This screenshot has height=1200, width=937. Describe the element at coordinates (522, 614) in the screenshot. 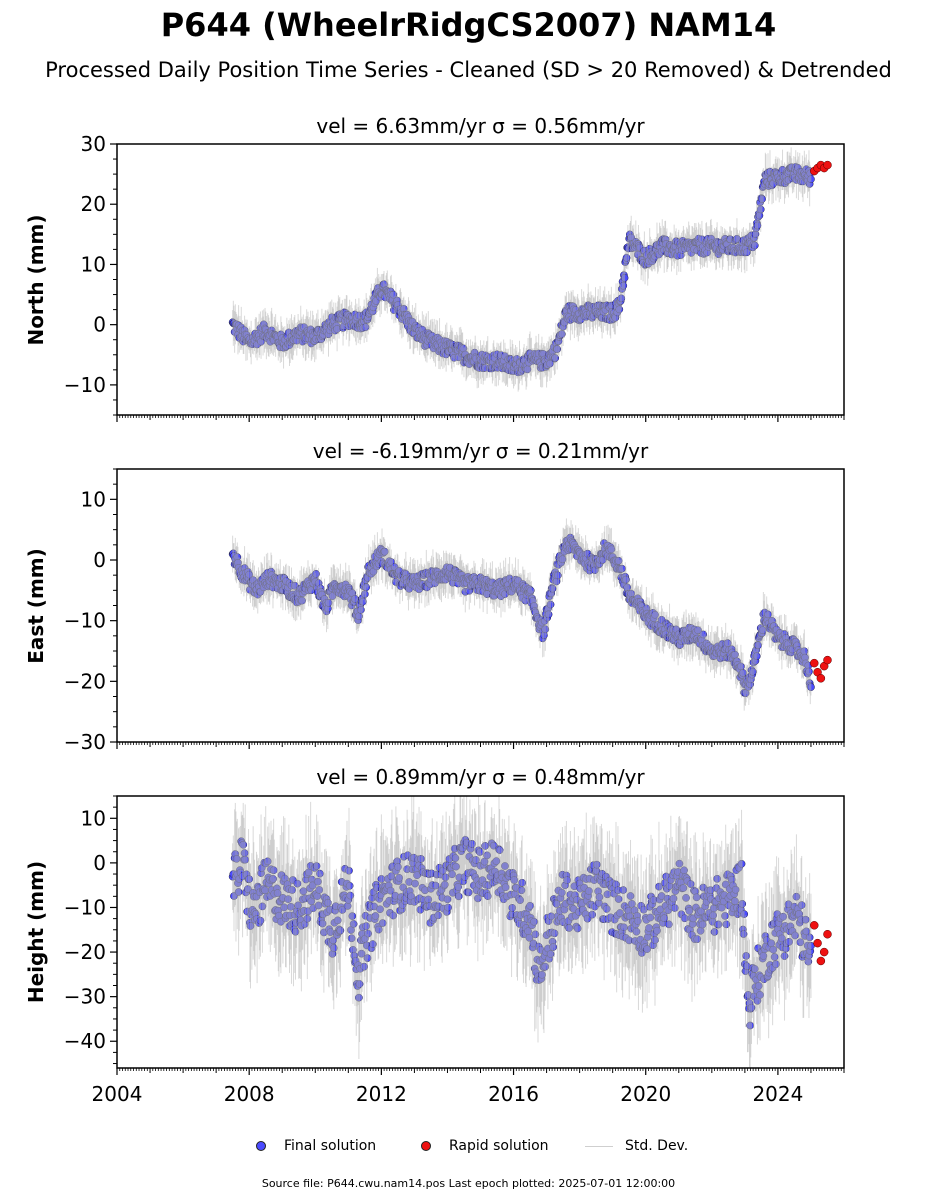

I see `east-stddev-bars` at that location.